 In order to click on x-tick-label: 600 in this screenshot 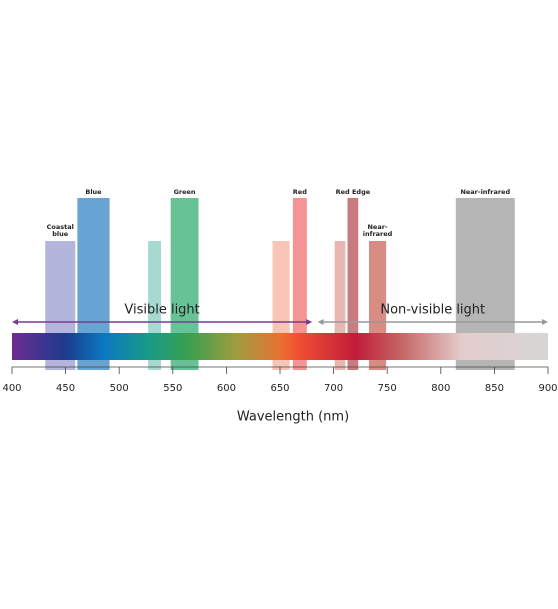, I will do `click(226, 388)`.